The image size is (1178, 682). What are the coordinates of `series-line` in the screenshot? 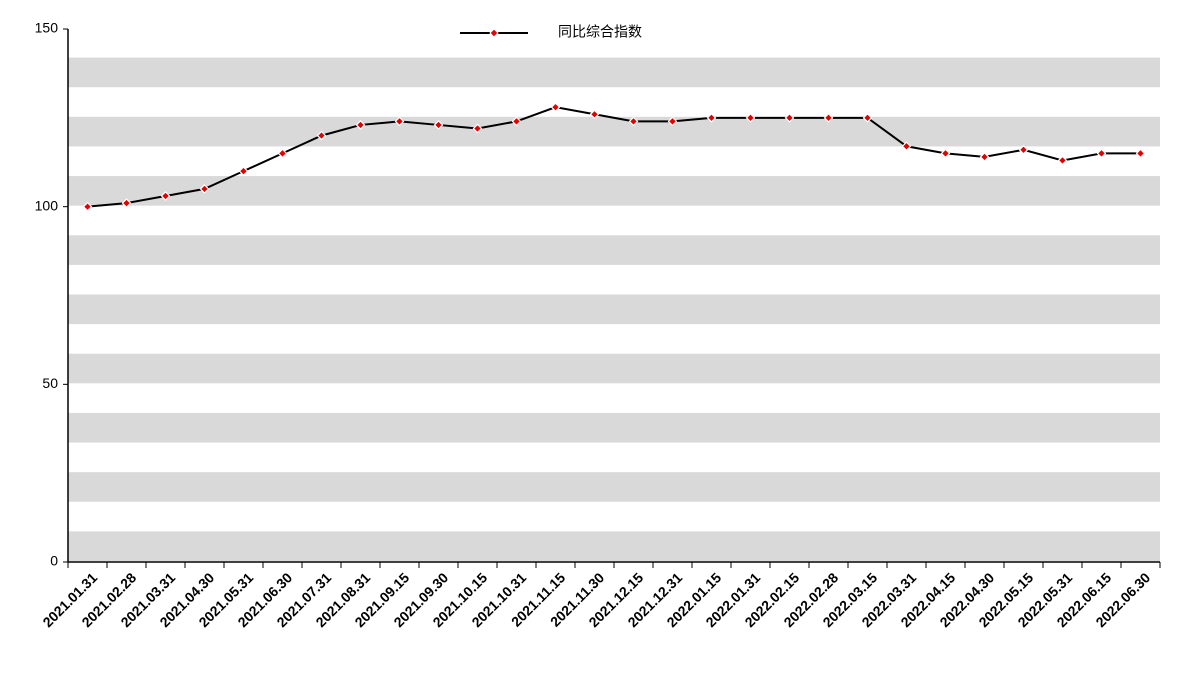 It's located at (614, 157).